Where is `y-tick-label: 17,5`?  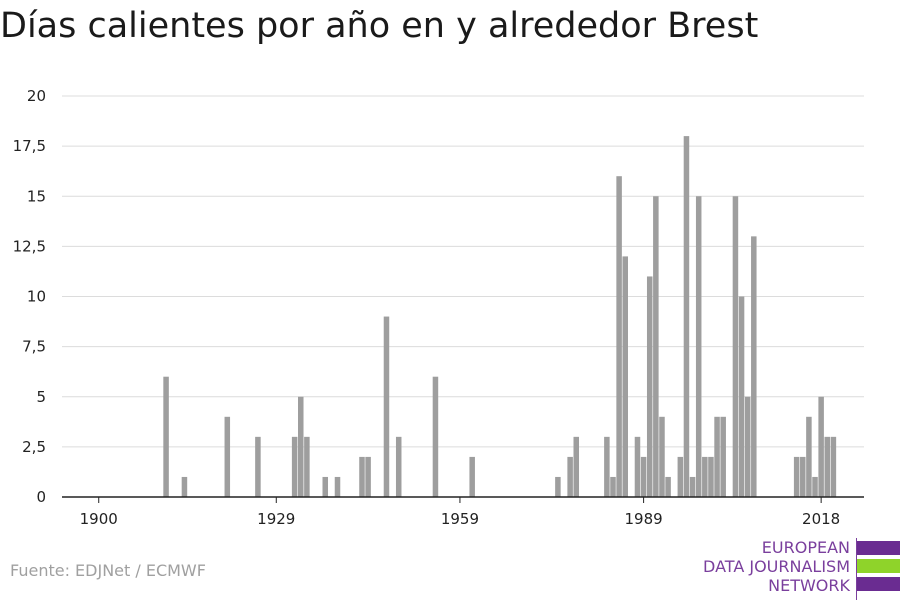 y-tick-label: 17,5 is located at coordinates (29, 146).